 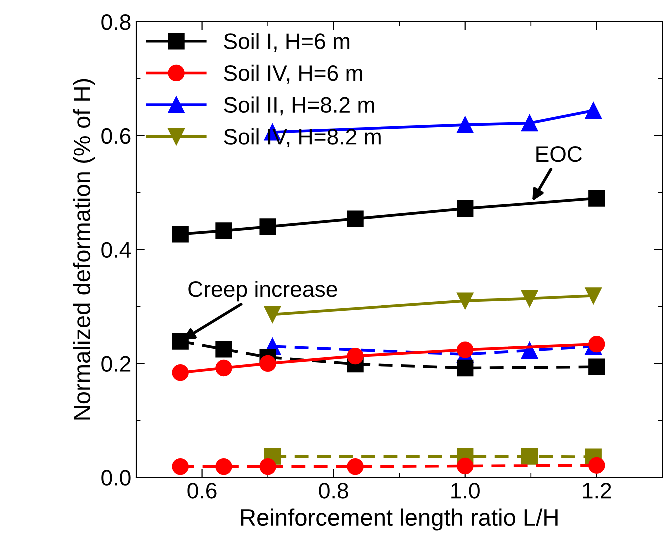 I want to click on annotation: Creep increase, so click(x=263, y=291).